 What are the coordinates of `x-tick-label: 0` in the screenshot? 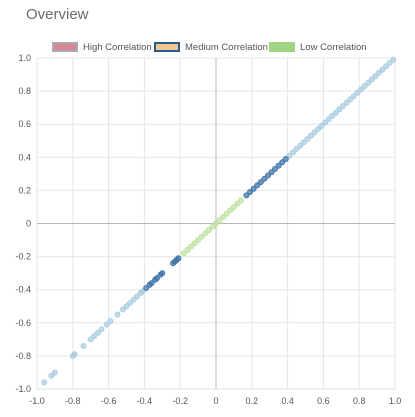 It's located at (215, 401).